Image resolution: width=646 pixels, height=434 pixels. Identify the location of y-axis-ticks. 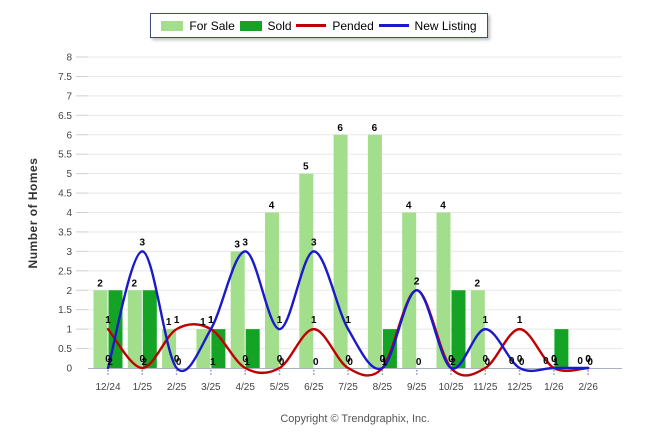
(82, 203).